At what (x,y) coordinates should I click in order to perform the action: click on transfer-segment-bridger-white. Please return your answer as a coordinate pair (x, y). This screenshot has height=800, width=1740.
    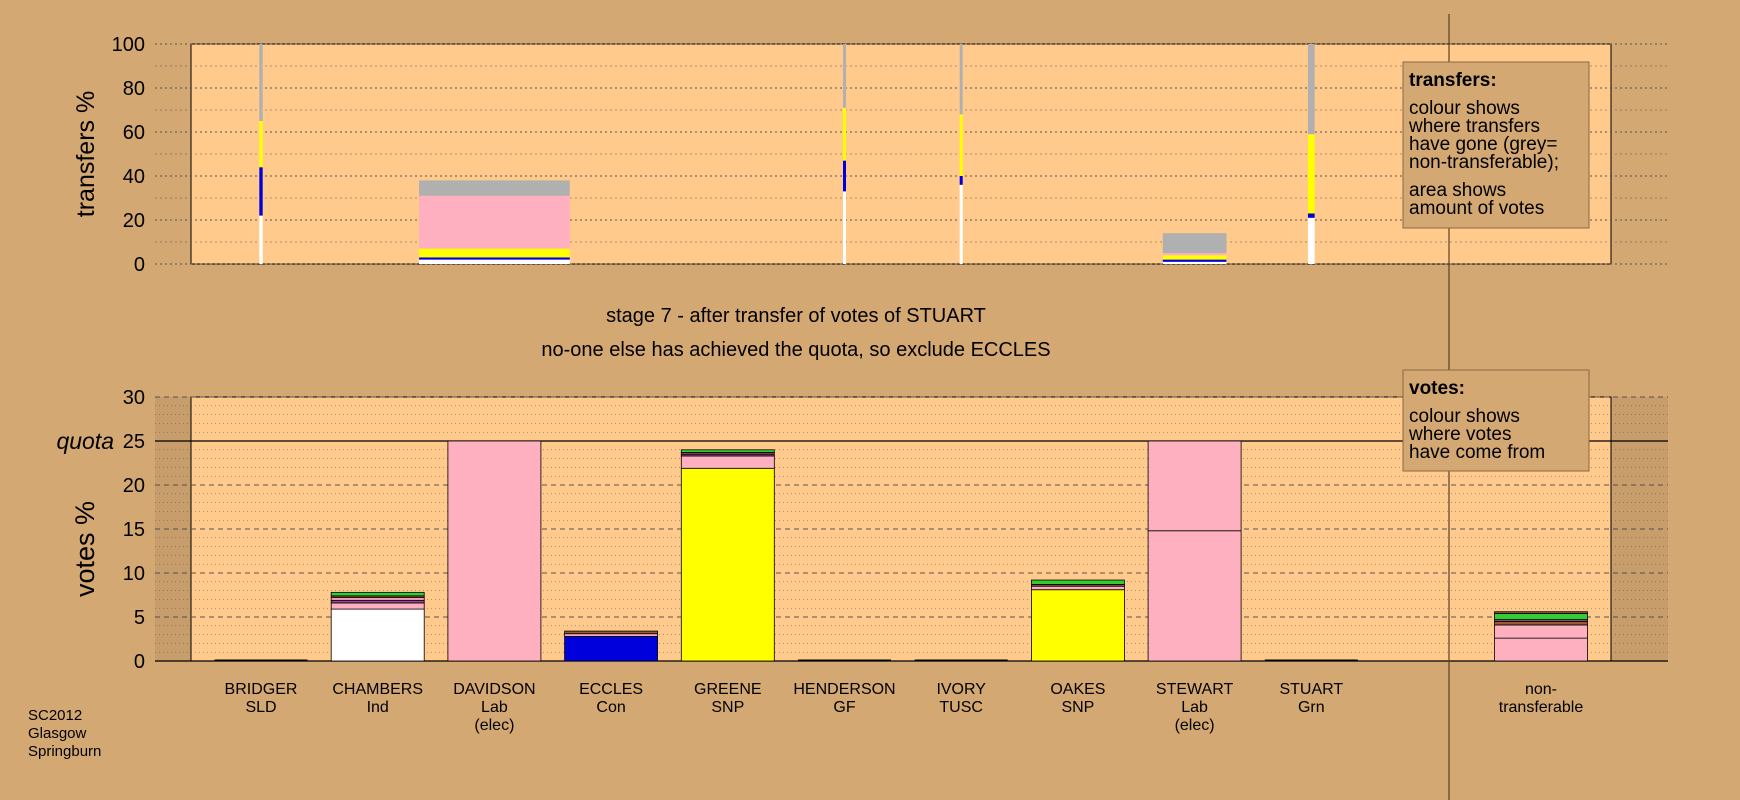
    Looking at the image, I should click on (261, 239).